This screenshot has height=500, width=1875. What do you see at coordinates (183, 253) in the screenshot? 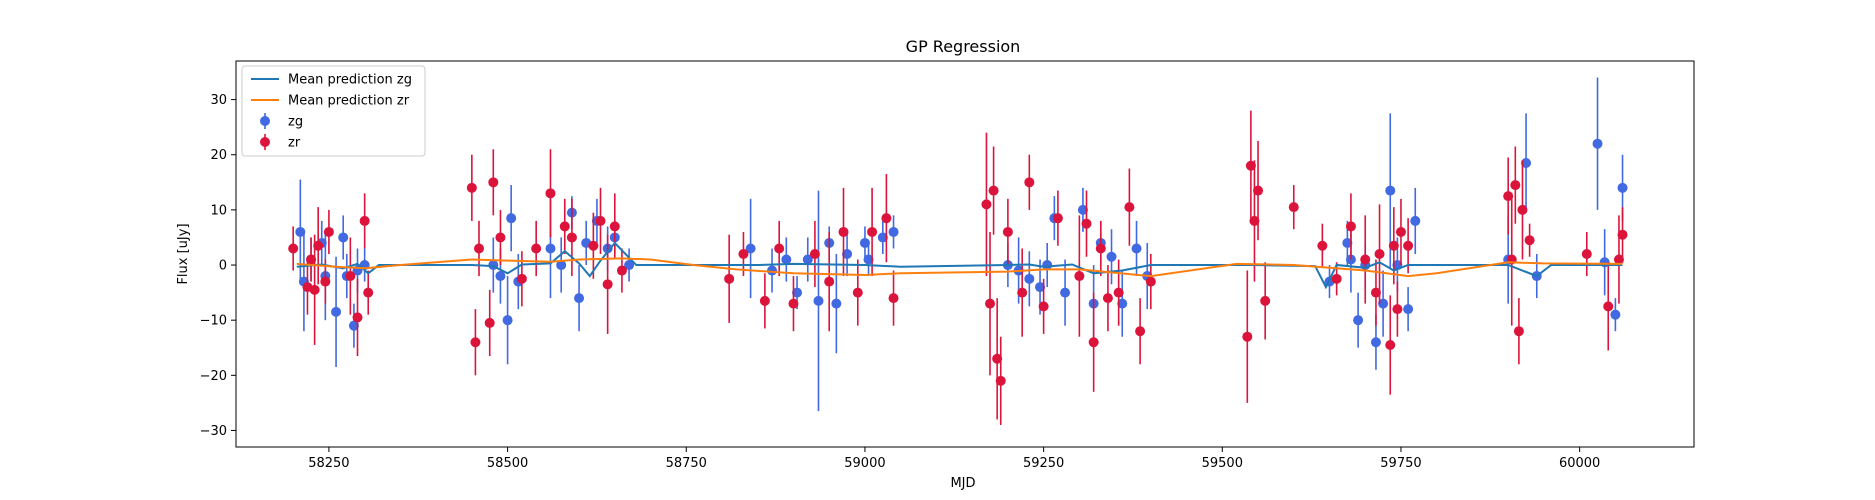
I see `y-axis-label: Flux [uJy]` at bounding box center [183, 253].